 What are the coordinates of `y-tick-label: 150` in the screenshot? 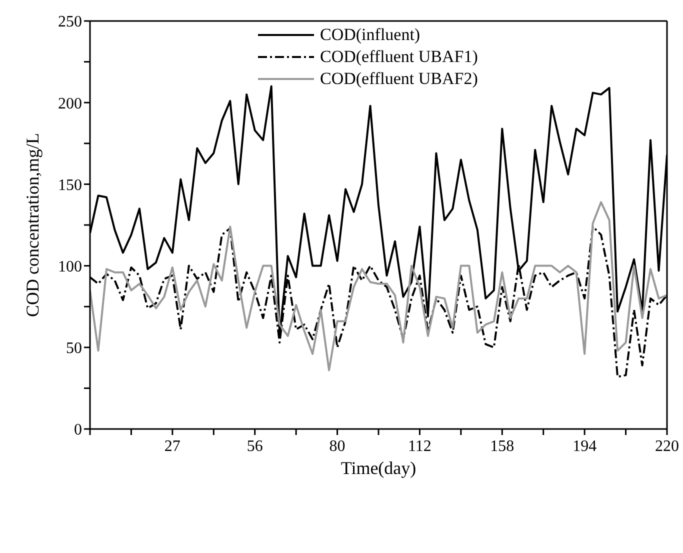 It's located at (70, 185).